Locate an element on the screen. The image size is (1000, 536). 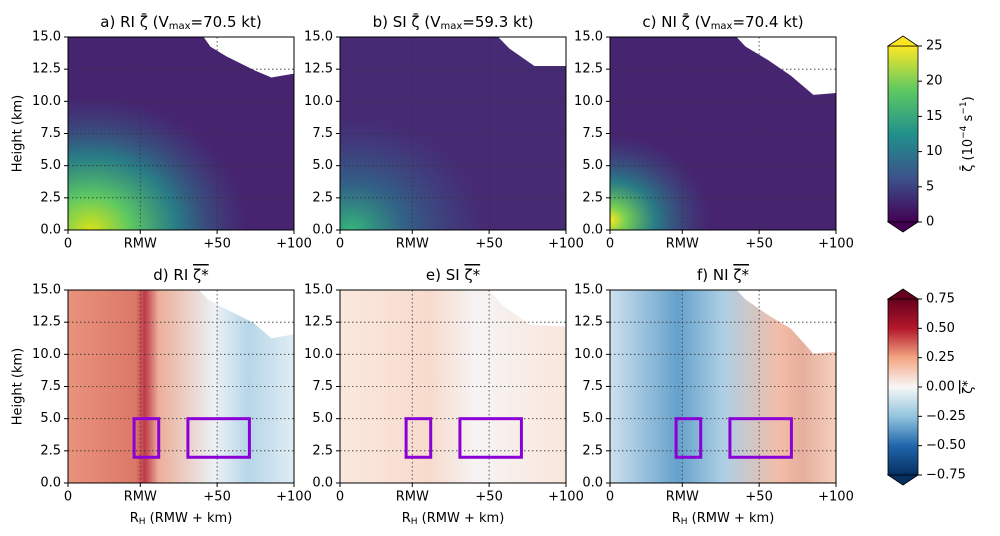
colorbar-label: ζ̄ (10−4 s−1) is located at coordinates (967, 133).